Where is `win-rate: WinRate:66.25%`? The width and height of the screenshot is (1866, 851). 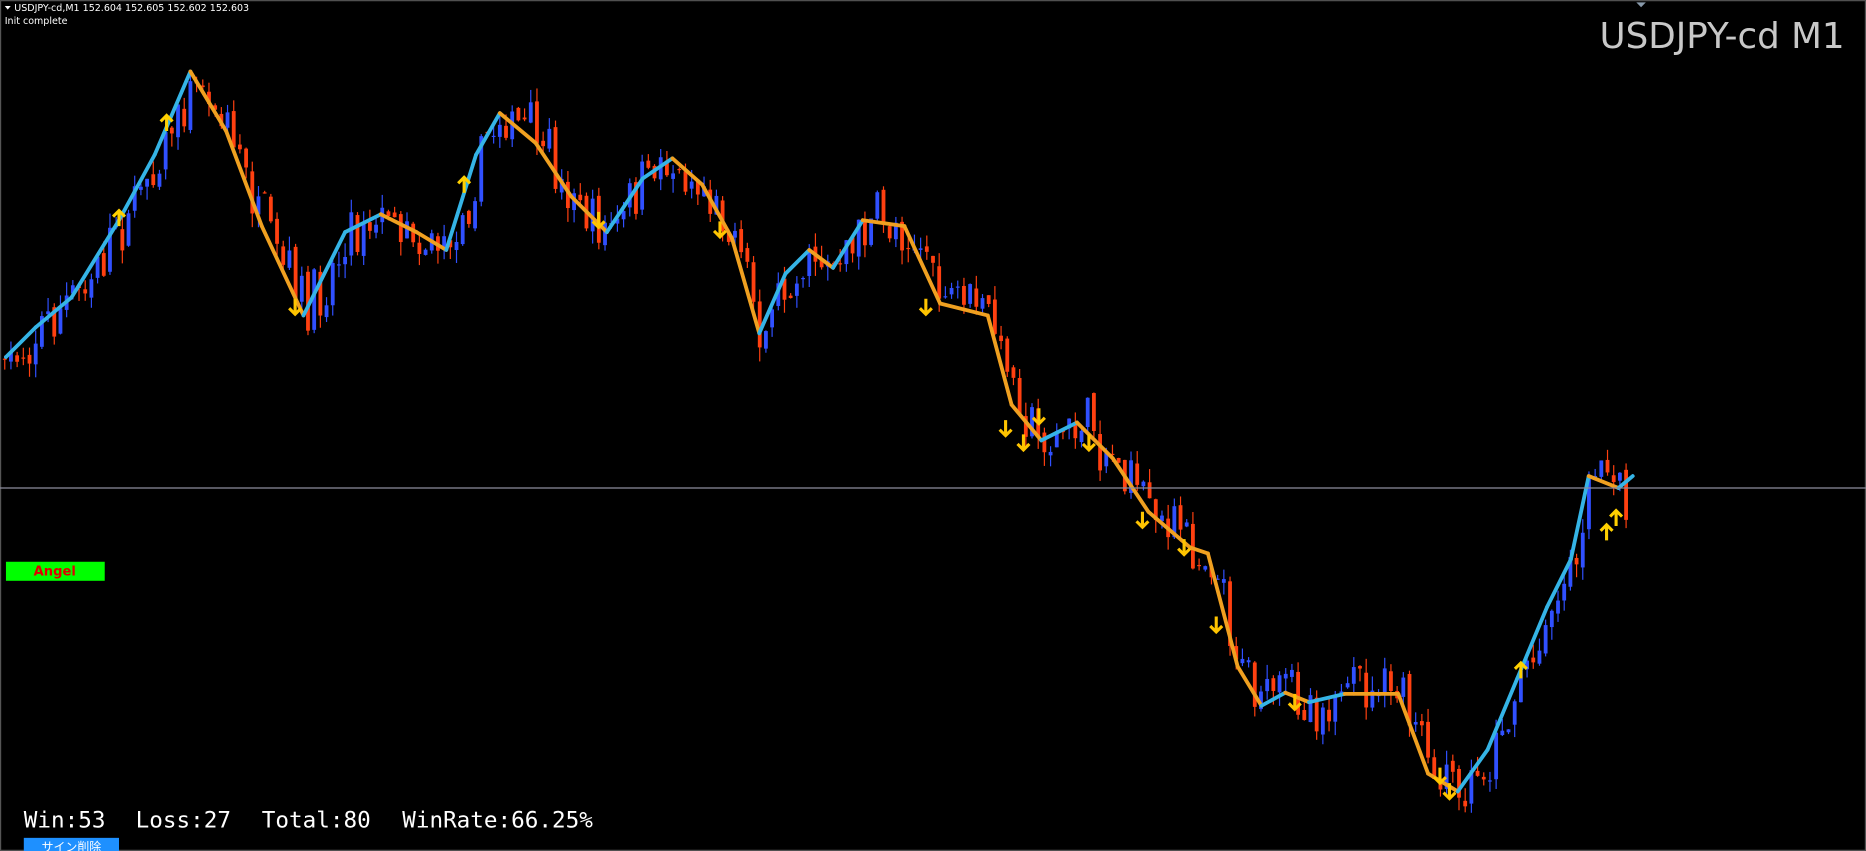 win-rate: WinRate:66.25% is located at coordinates (497, 821).